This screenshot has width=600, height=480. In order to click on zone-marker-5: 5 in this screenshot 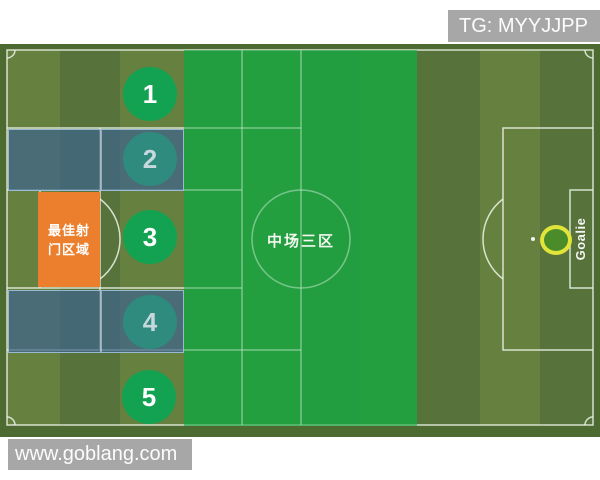, I will do `click(149, 397)`.